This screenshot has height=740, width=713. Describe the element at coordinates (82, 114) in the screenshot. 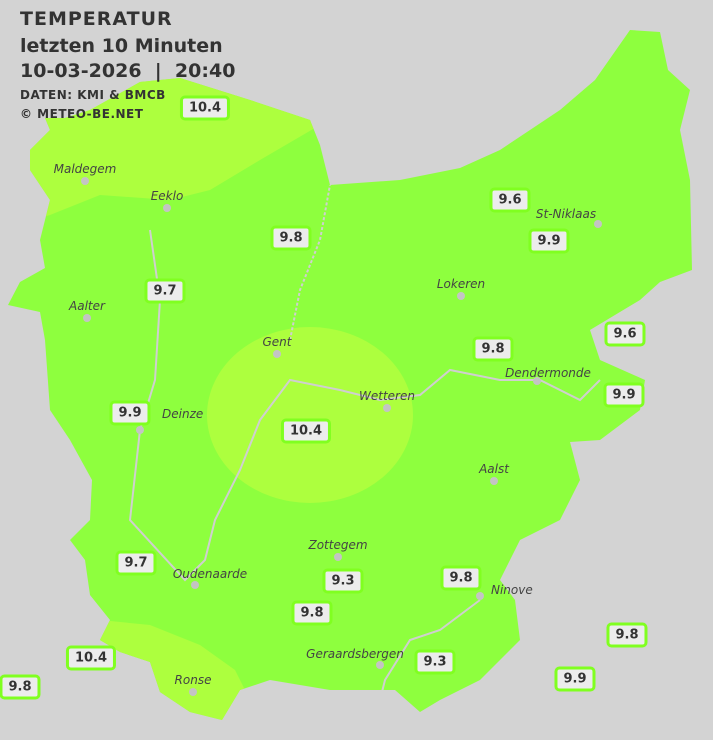

I see `copyright: © METEO-BE.NET` at that location.